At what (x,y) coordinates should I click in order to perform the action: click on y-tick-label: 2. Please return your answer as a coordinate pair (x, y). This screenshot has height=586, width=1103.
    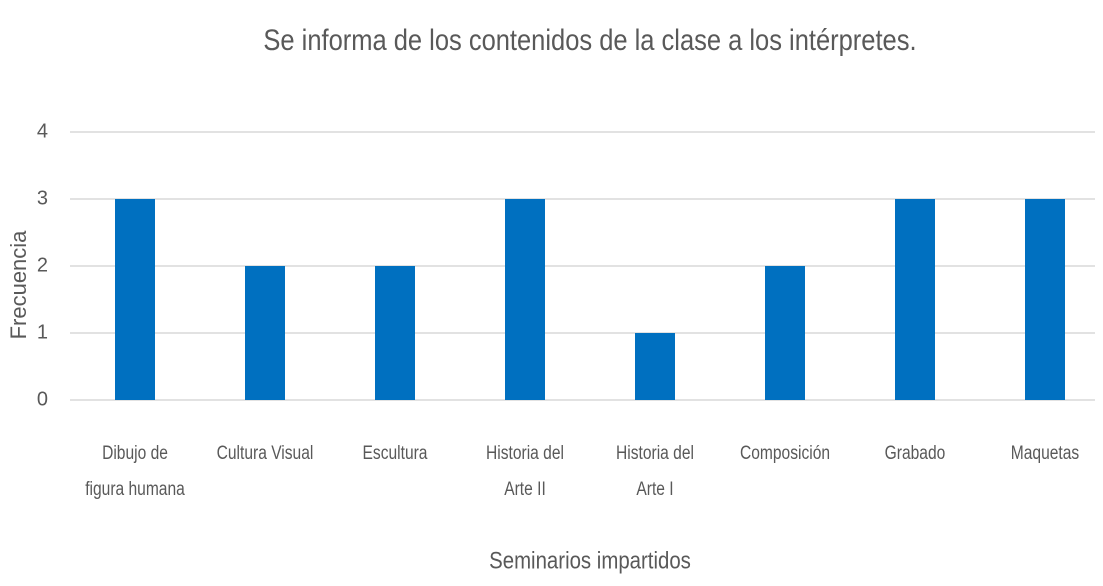
    Looking at the image, I should click on (42, 265).